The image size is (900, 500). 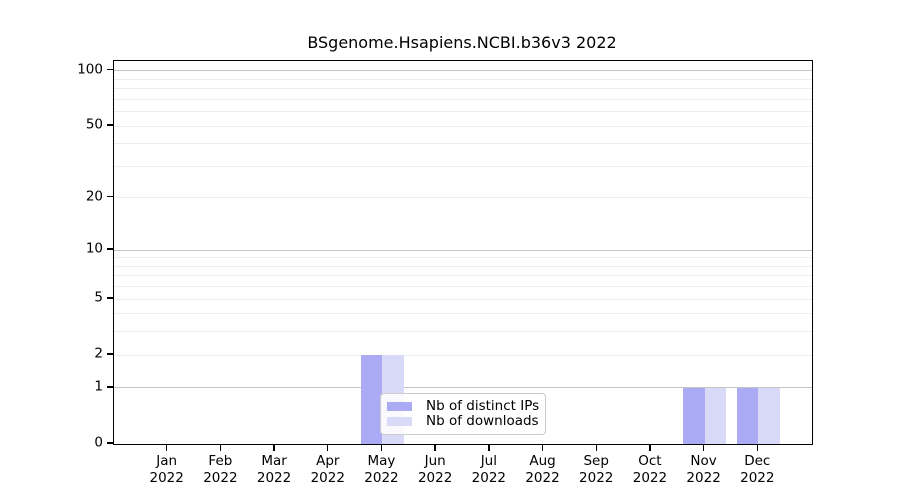 What do you see at coordinates (769, 415) in the screenshot?
I see `bar-dec-downloads` at bounding box center [769, 415].